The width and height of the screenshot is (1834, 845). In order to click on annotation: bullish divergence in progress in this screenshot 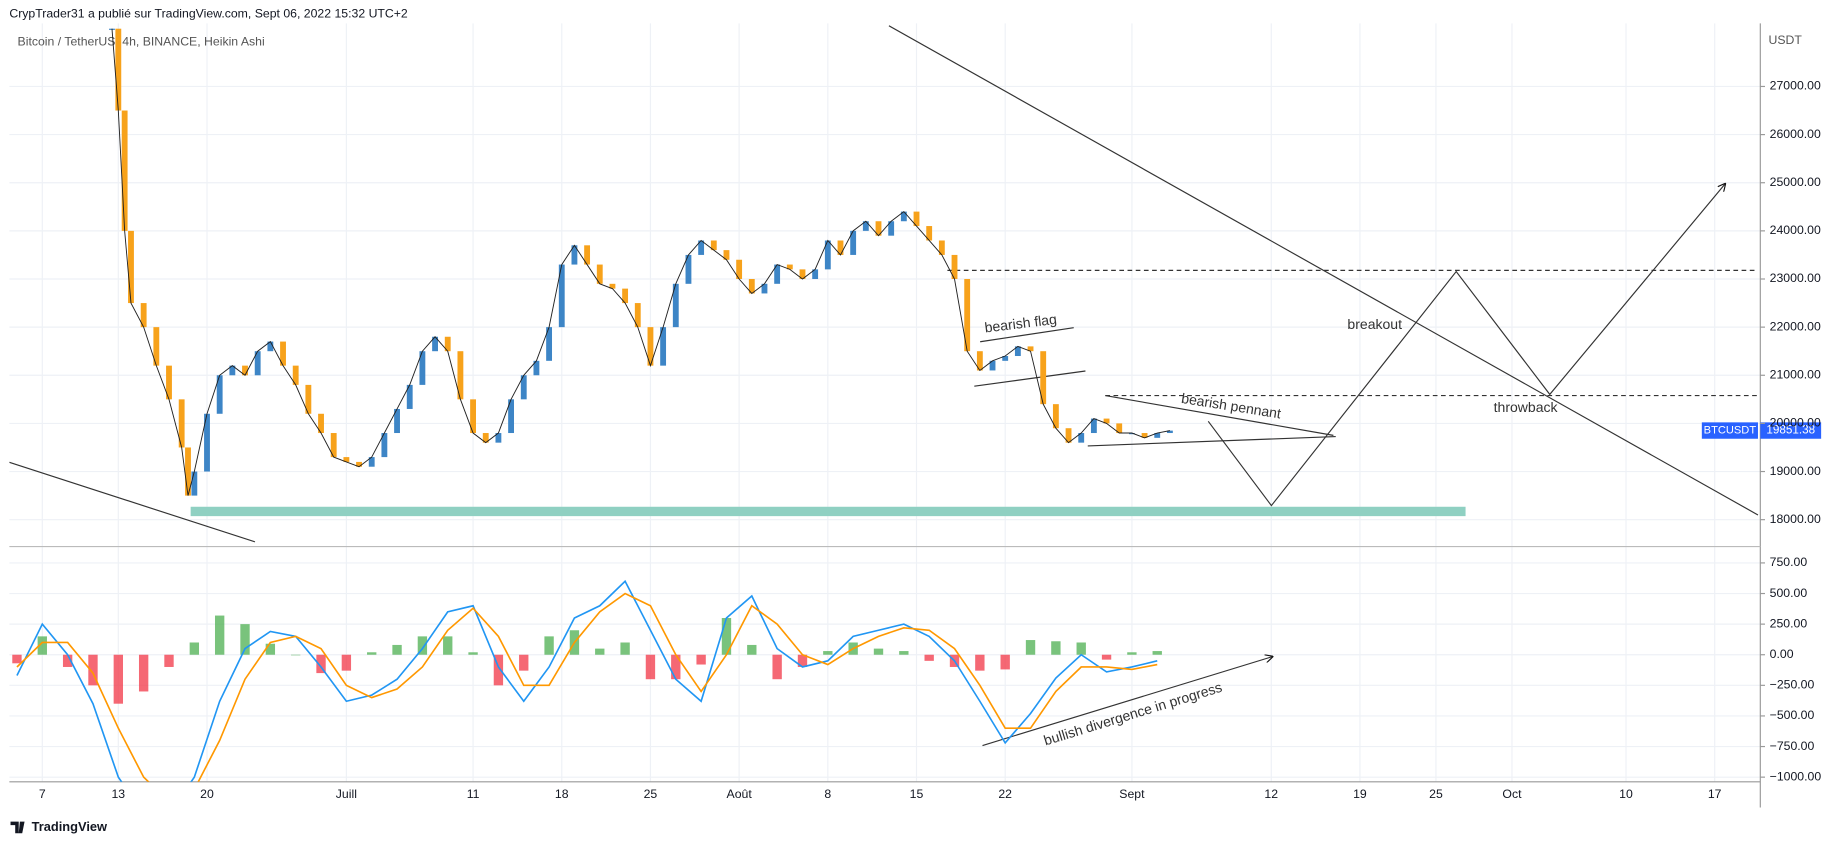, I will do `click(1133, 714)`.